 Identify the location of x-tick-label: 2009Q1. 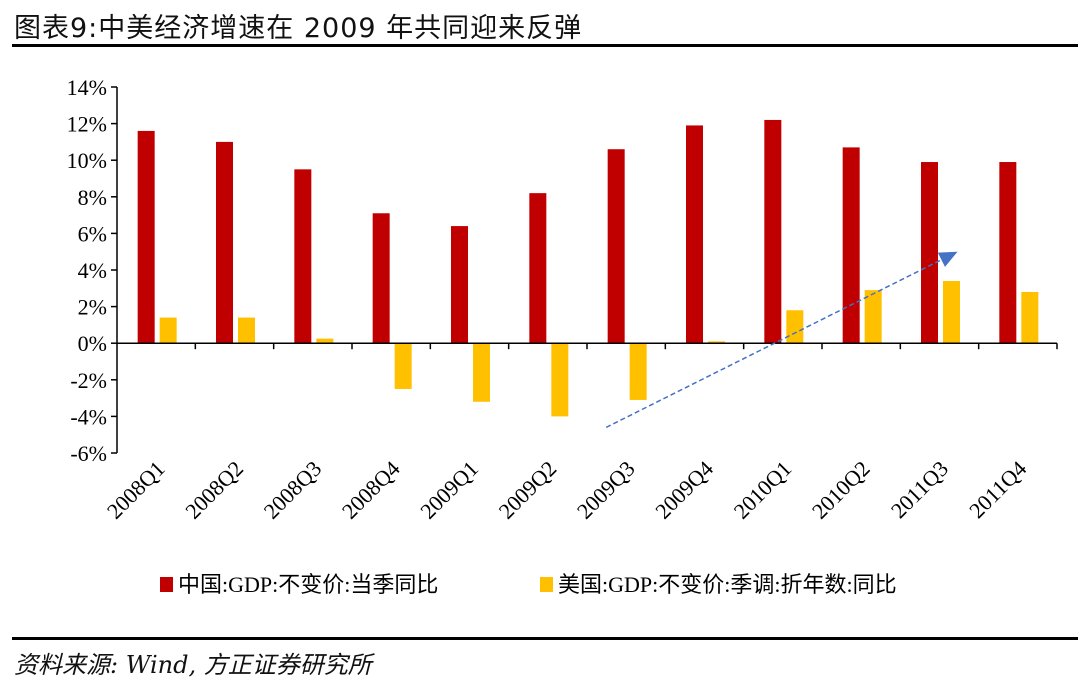
(449, 490).